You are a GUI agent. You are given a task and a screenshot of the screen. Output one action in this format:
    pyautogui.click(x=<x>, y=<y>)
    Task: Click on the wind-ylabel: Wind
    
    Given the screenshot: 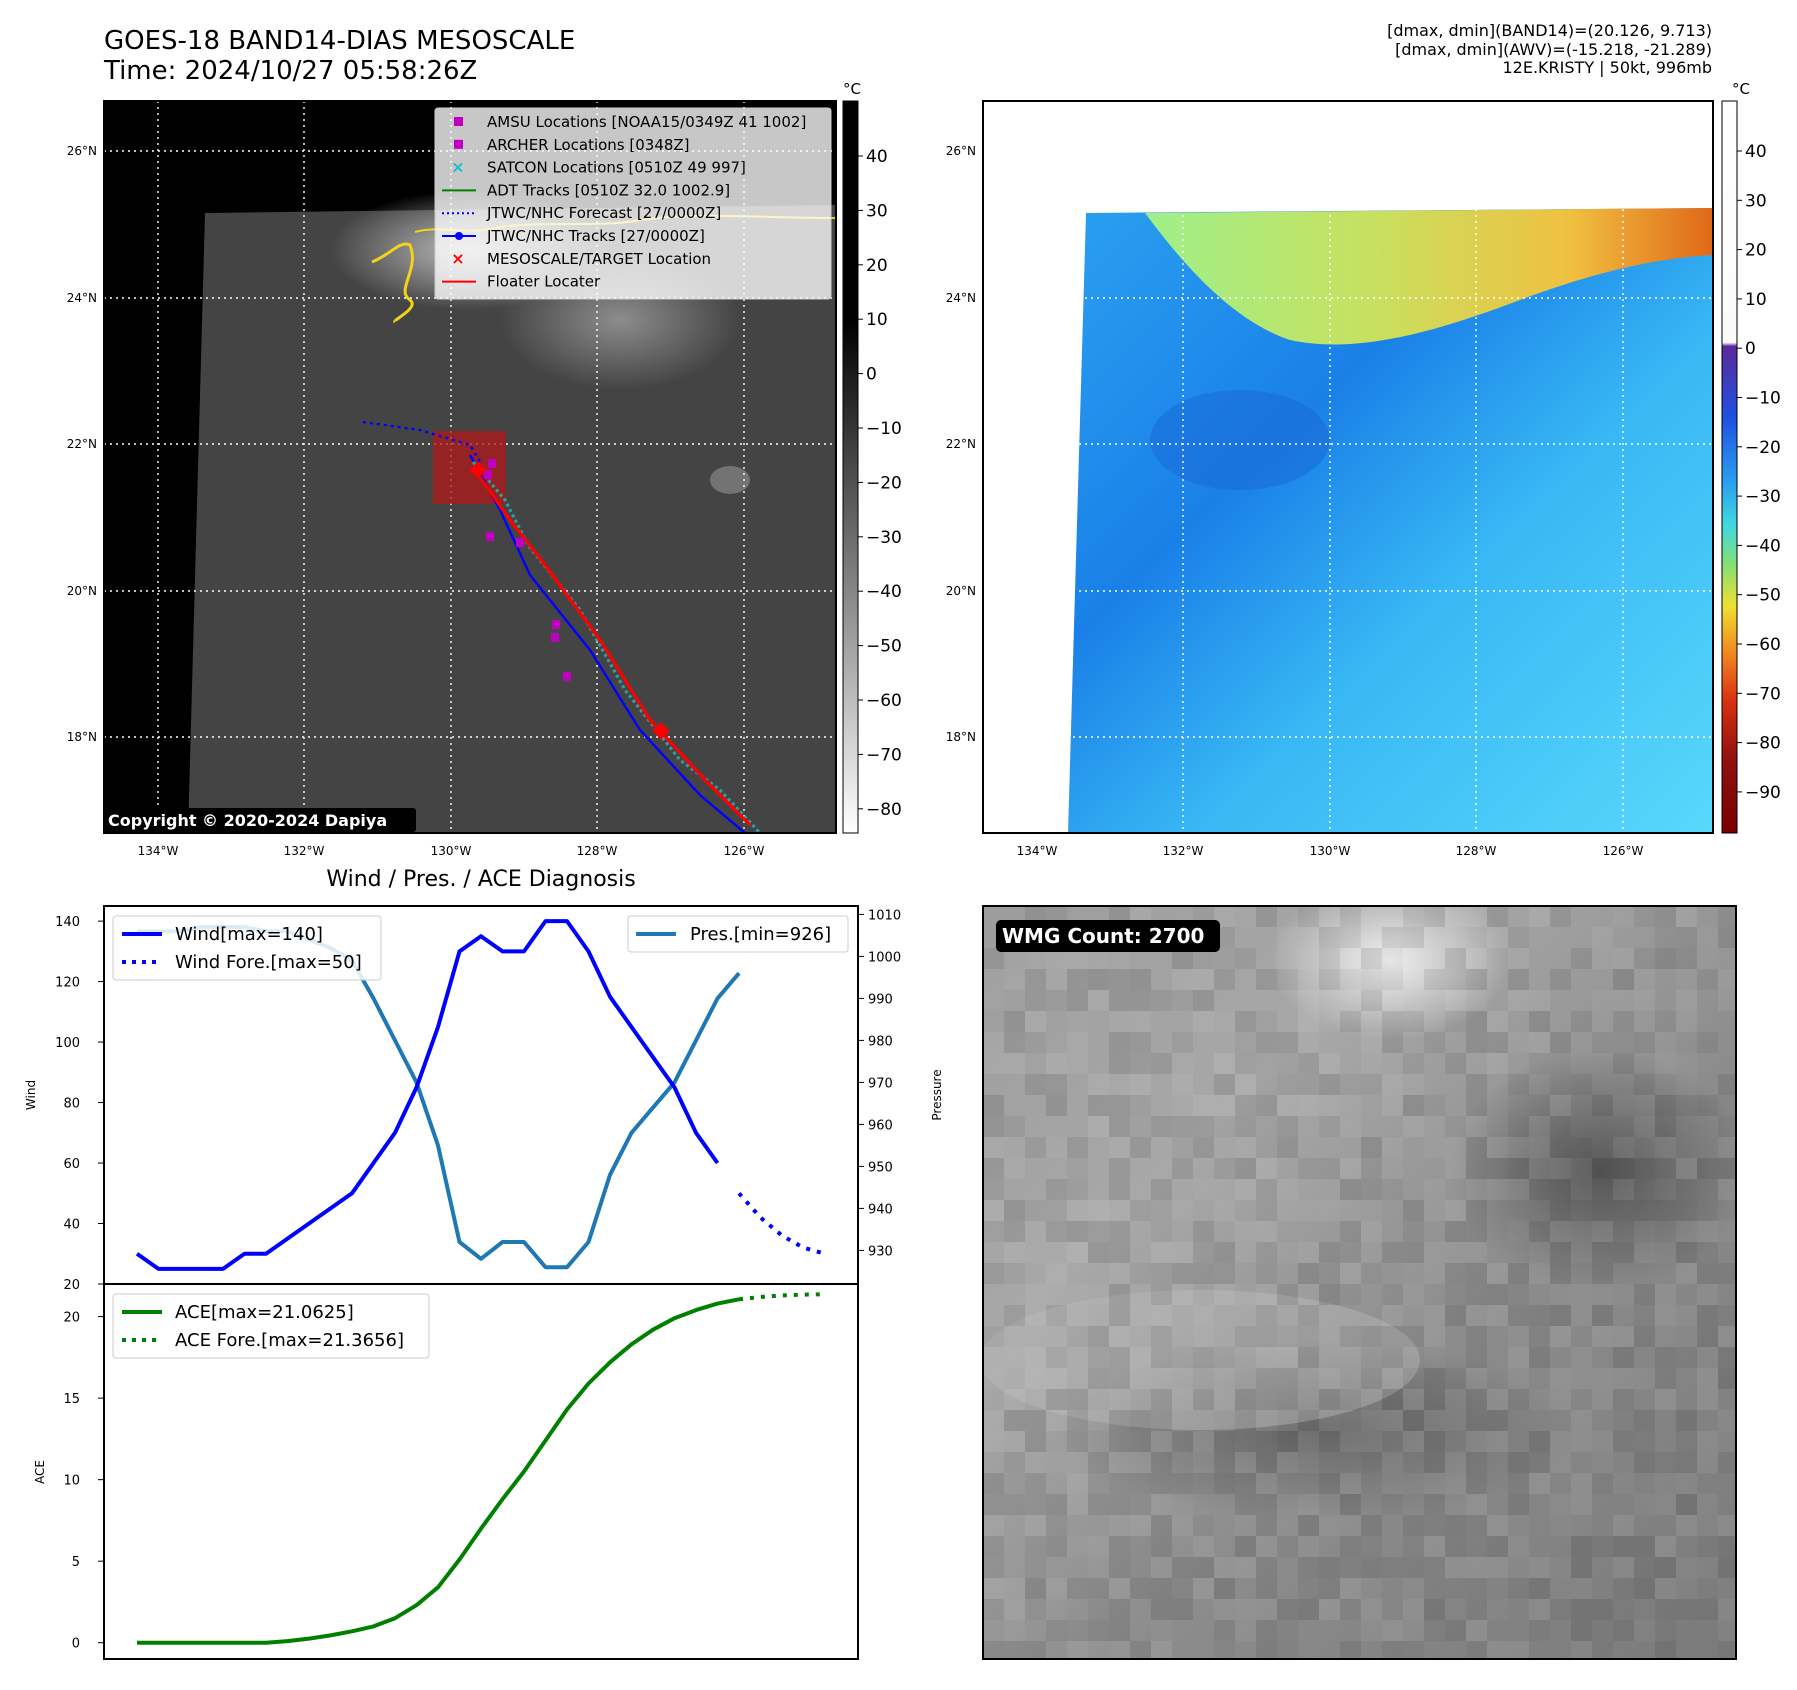 What is the action you would take?
    pyautogui.click(x=31, y=1095)
    